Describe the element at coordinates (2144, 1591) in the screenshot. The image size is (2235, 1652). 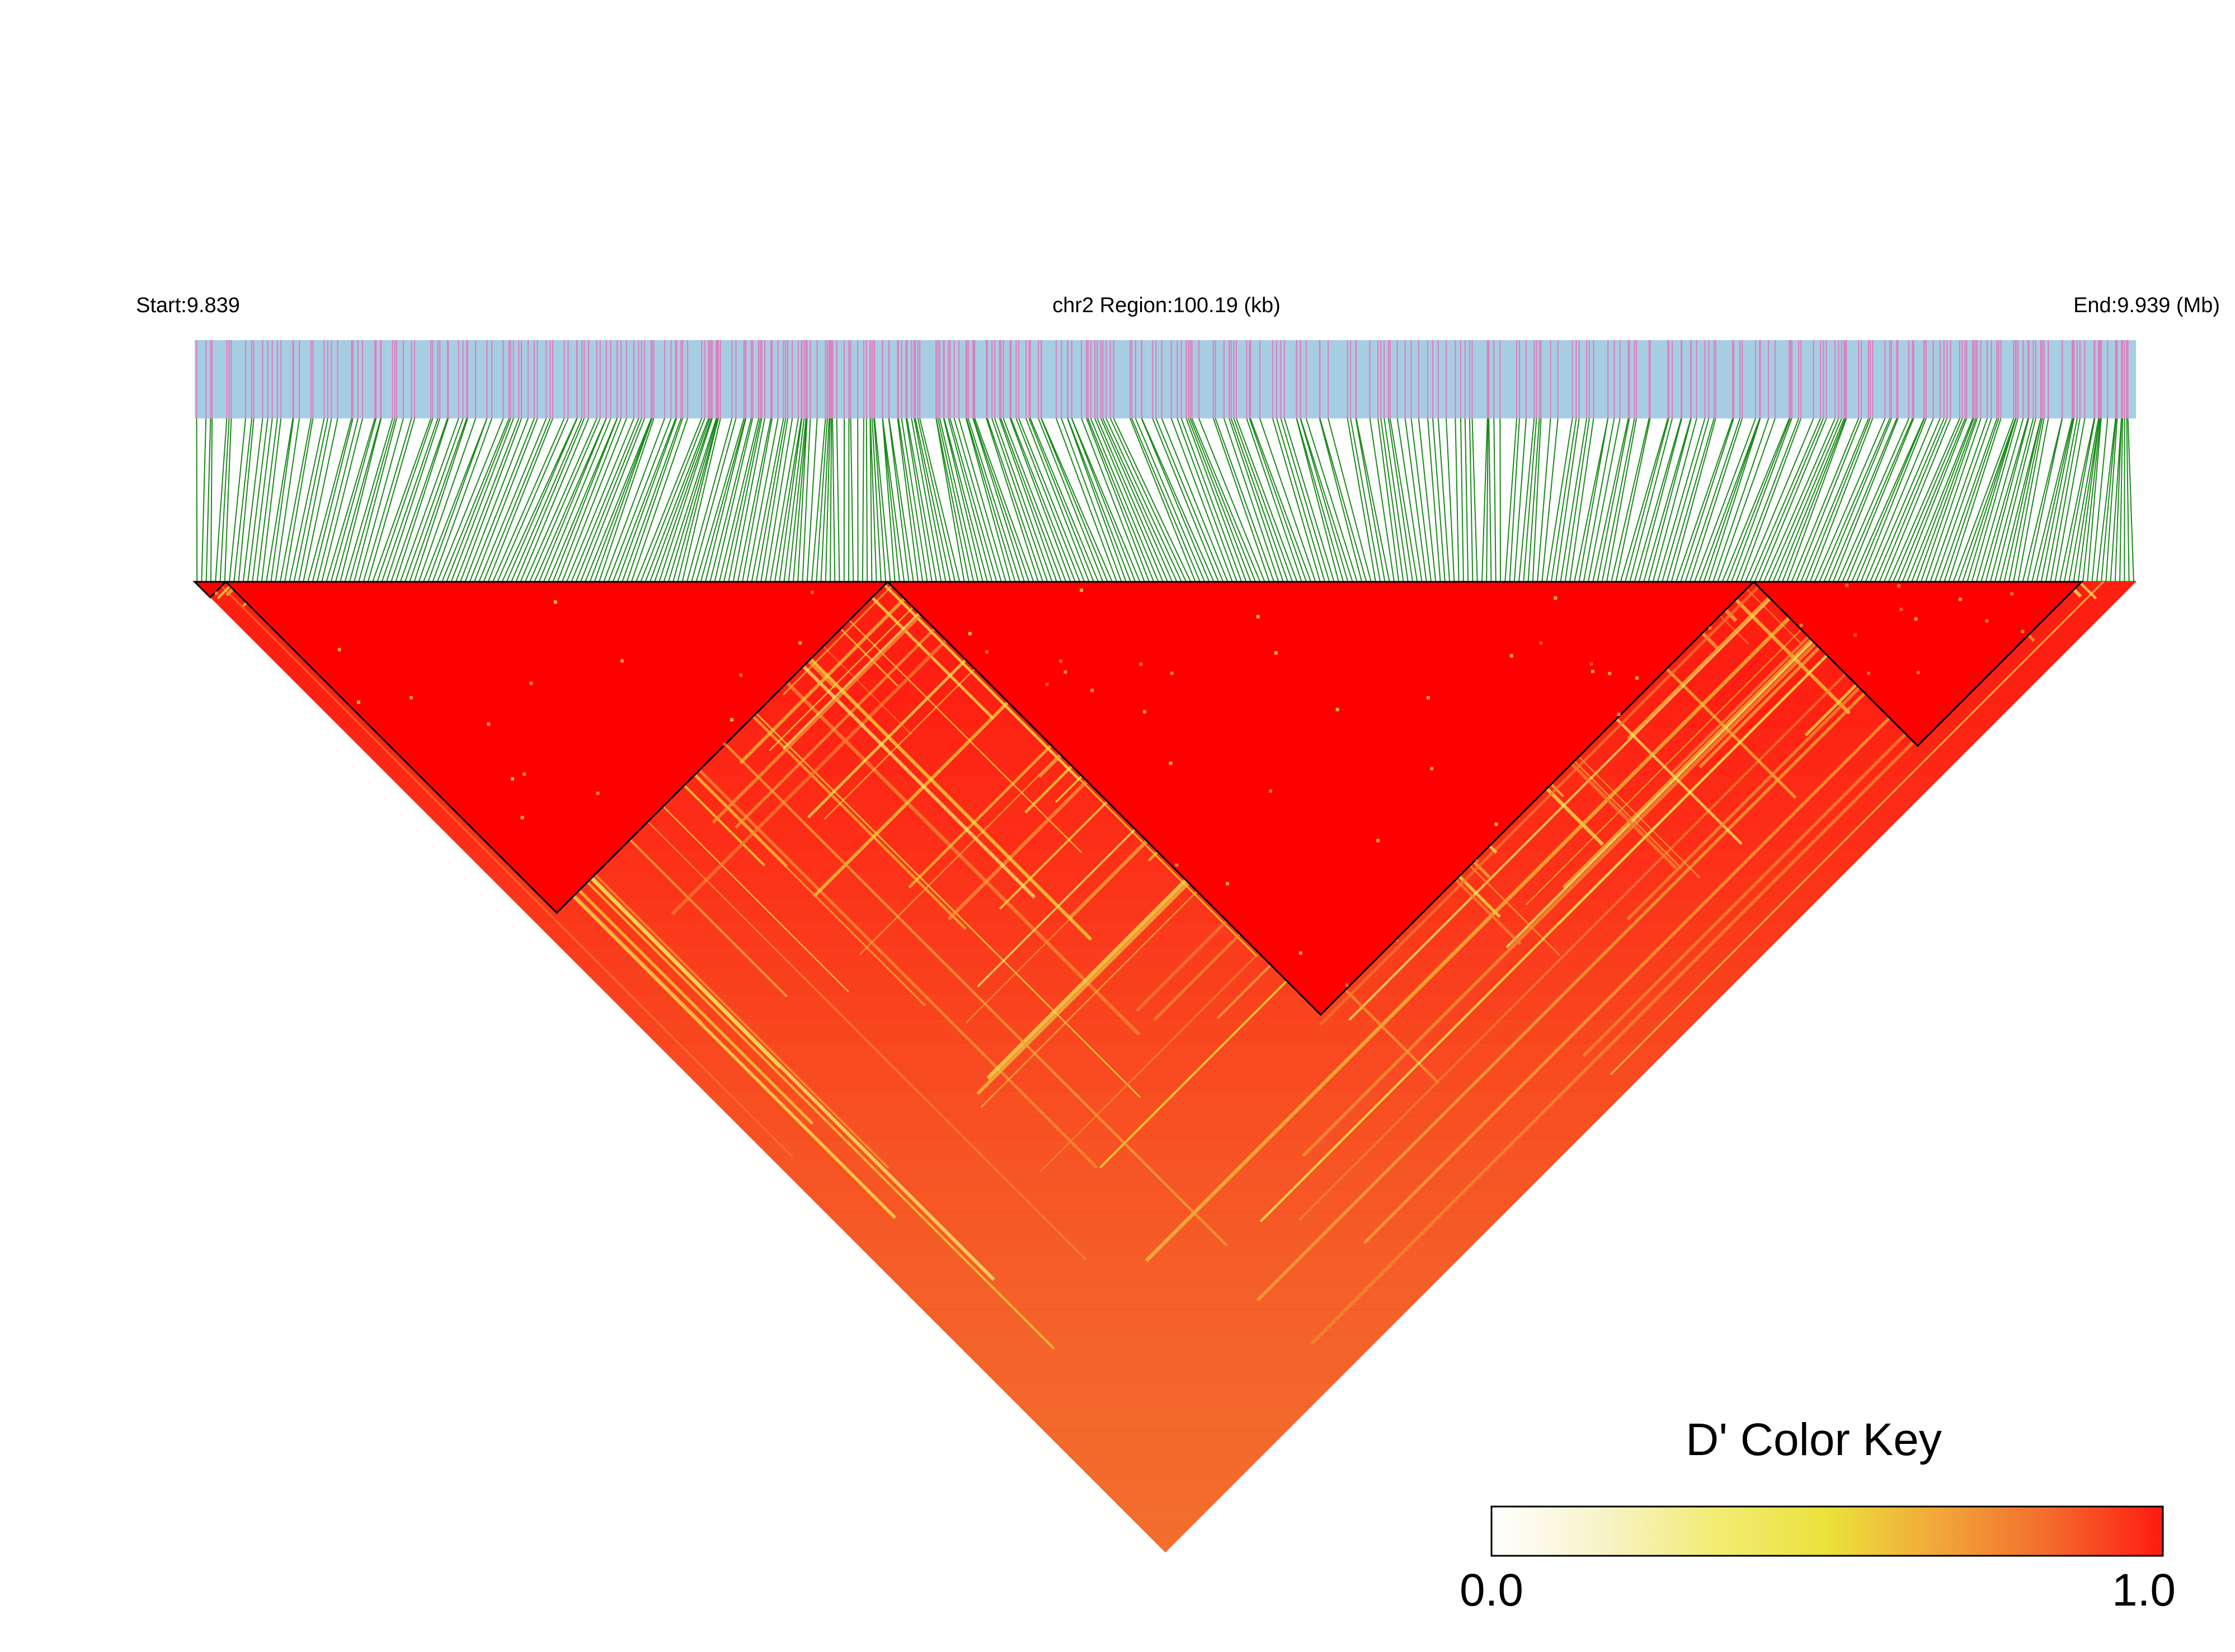
I see `color-key-max-label: 1.0` at that location.